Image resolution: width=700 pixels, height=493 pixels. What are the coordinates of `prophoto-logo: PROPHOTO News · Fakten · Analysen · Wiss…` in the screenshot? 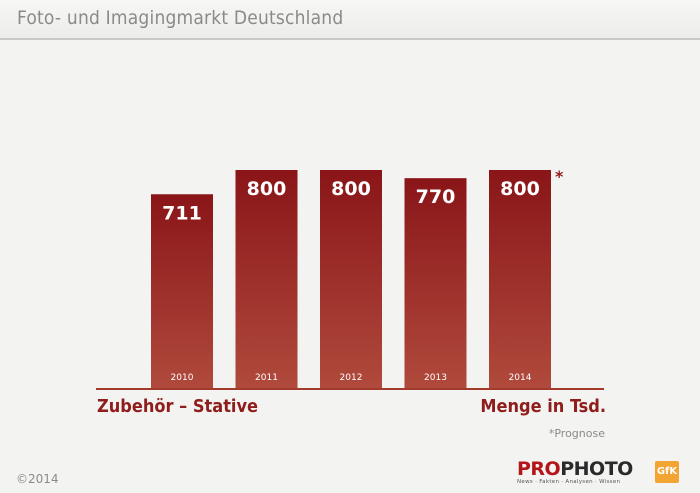 It's located at (577, 474).